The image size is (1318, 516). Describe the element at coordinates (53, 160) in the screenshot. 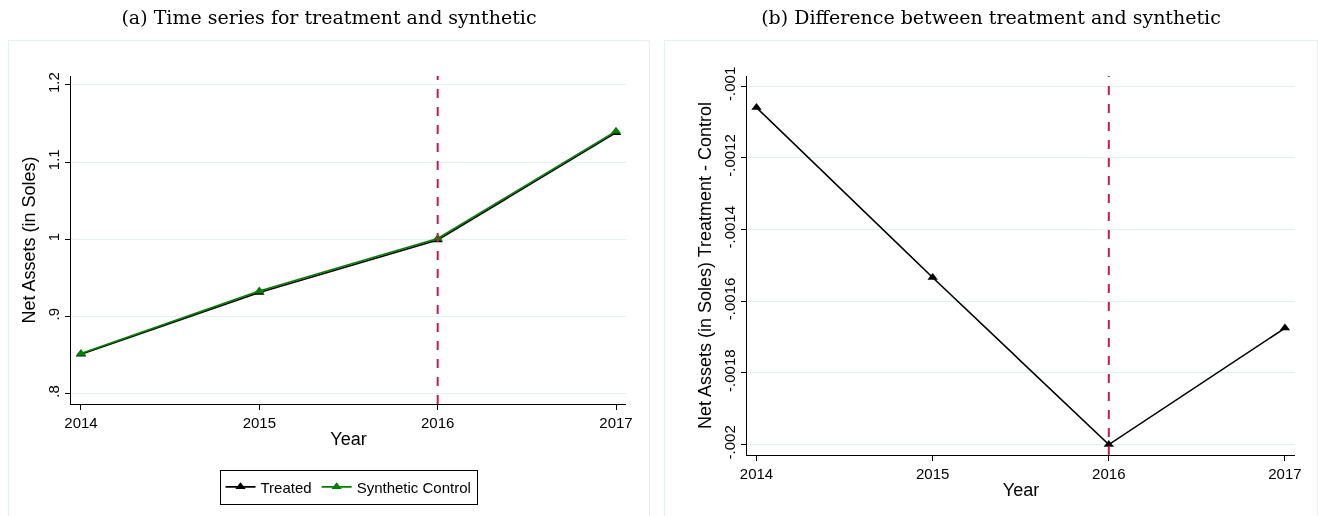

I see `y-tick-label: 1.1` at that location.